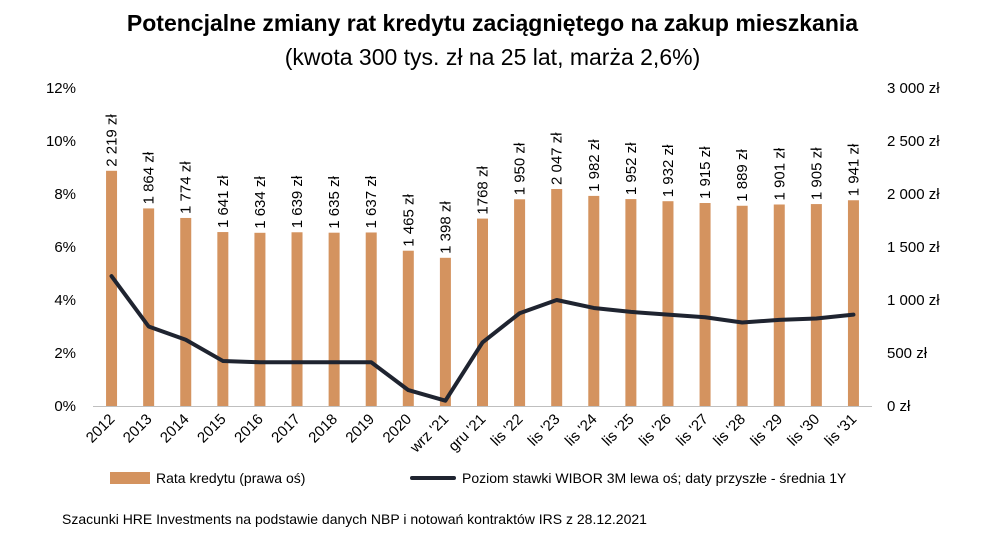 The height and width of the screenshot is (540, 985). What do you see at coordinates (149, 177) in the screenshot?
I see `bar-value-label: 1 864 zł` at bounding box center [149, 177].